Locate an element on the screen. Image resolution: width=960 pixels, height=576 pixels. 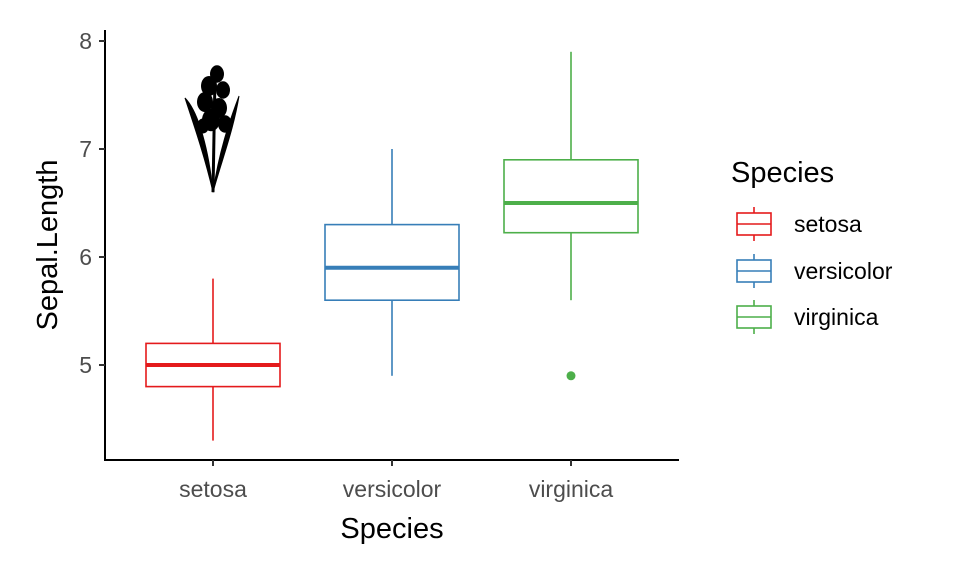
legend-label: versicolor is located at coordinates (843, 271).